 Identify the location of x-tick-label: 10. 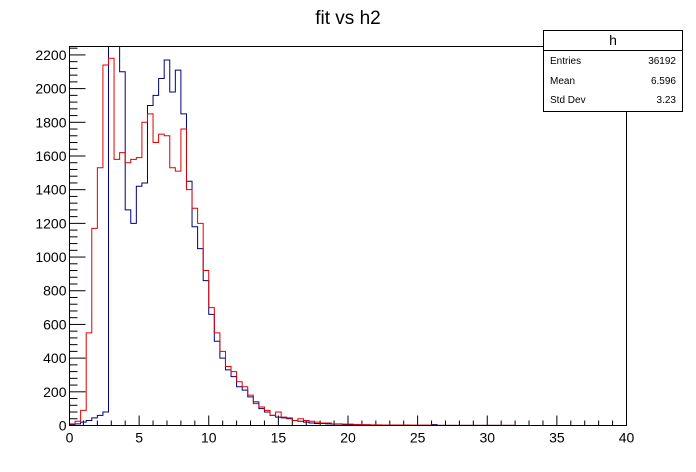
(209, 438).